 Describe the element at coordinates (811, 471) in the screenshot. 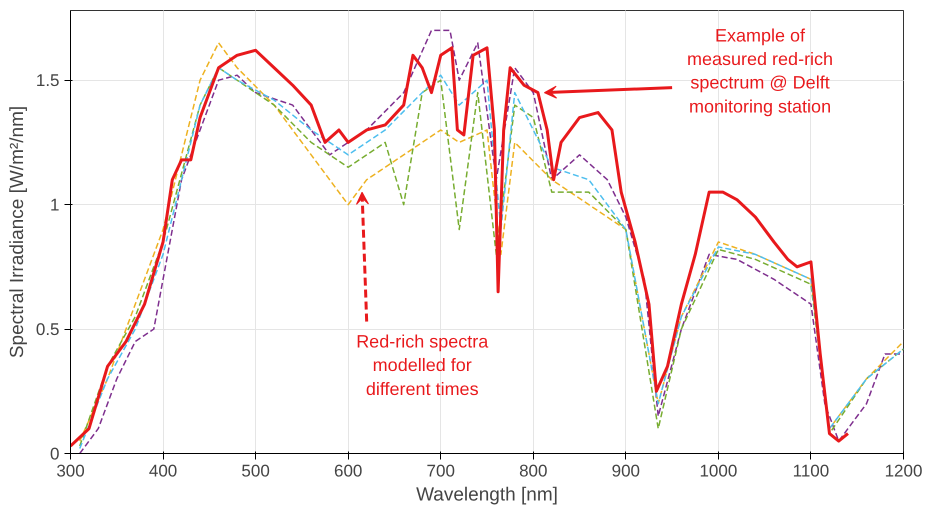

I see `x-tick-label: 1100` at that location.